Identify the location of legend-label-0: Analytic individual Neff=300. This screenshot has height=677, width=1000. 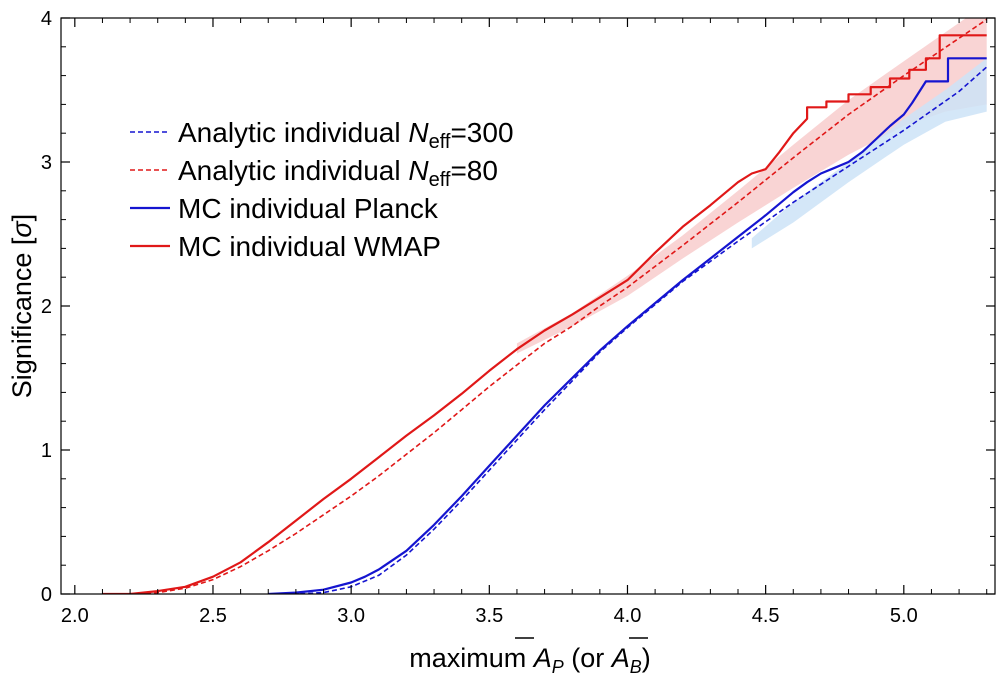
(346, 135).